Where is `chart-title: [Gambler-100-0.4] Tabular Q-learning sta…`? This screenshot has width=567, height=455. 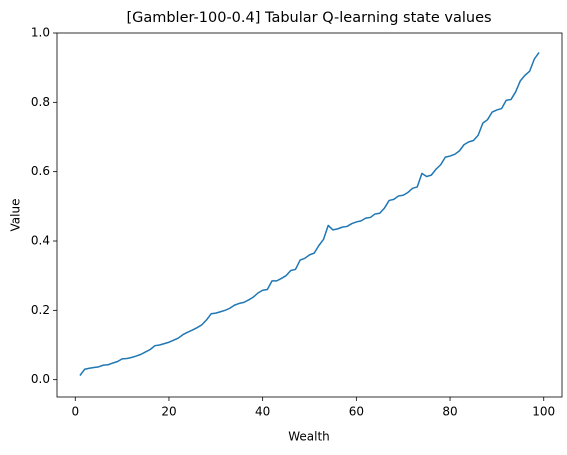 chart-title: [Gambler-100-0.4] Tabular Q-learning sta… is located at coordinates (308, 18).